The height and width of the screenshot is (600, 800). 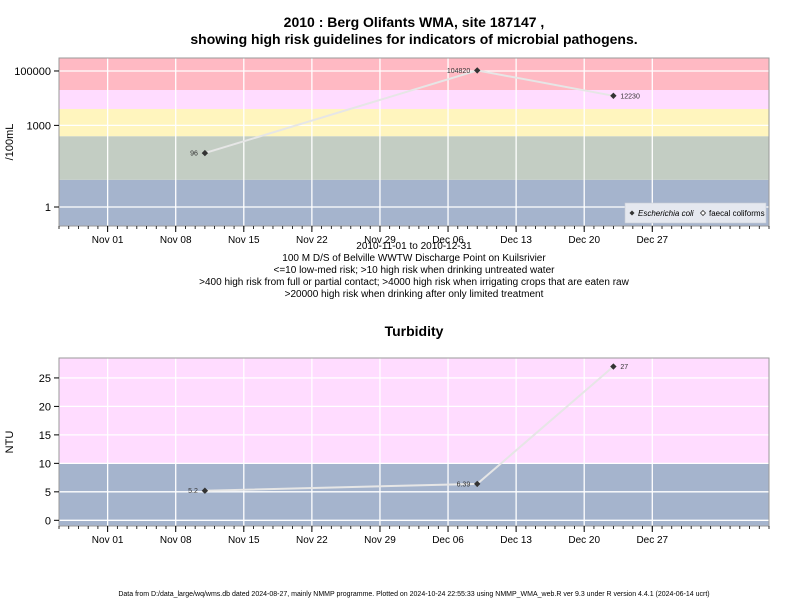 What do you see at coordinates (464, 484) in the screenshot?
I see `data-label: 6.39` at bounding box center [464, 484].